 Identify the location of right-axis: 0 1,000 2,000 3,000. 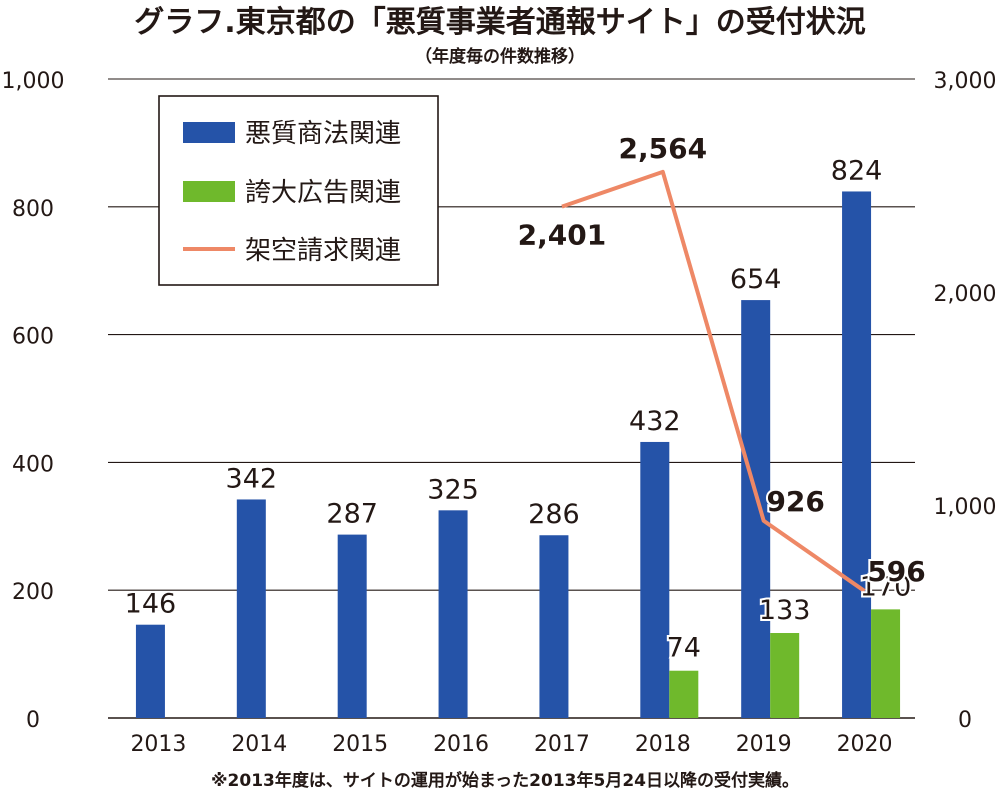
(965, 401).